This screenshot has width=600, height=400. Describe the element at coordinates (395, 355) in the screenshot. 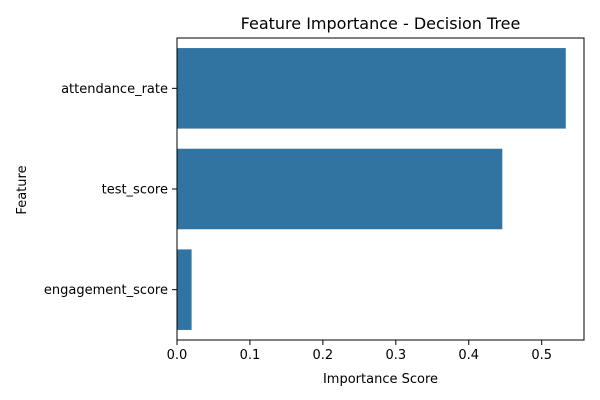

I see `x-tick-label: 0.3` at that location.